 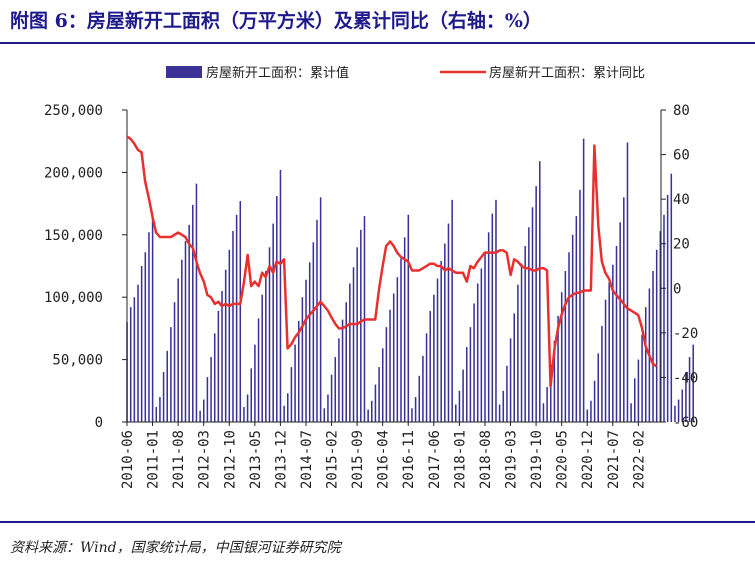 I want to click on x-tick-label: 2015-02, so click(x=333, y=459).